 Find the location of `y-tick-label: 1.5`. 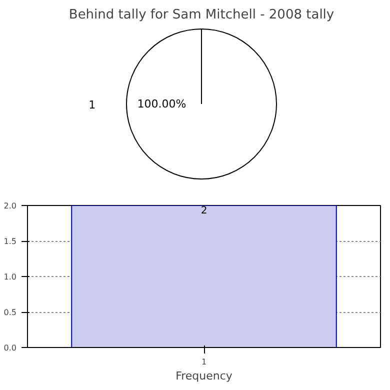

y-tick-label: 1.5 is located at coordinates (10, 241).